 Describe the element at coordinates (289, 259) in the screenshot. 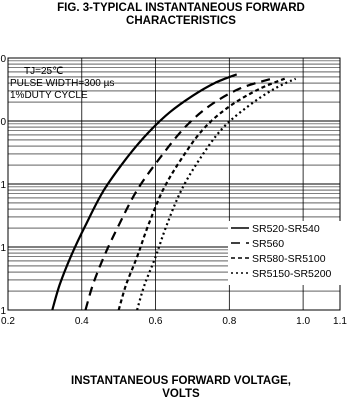

I see `legend-label: SR580-SR5100` at that location.